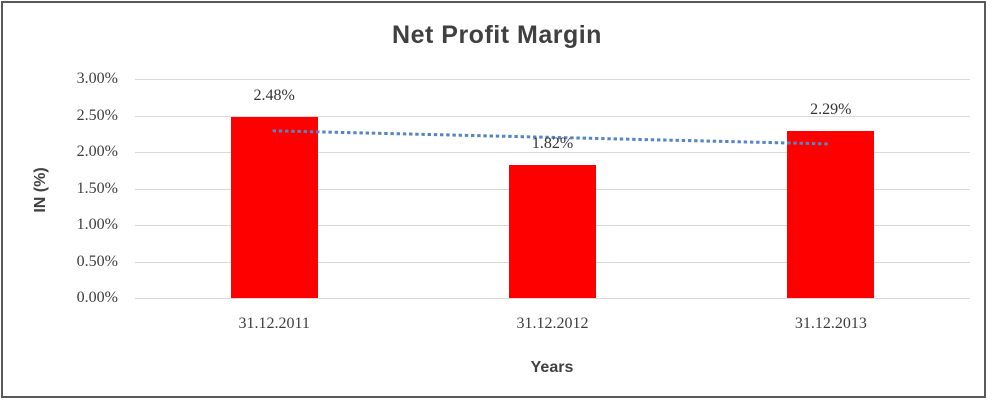 Image resolution: width=994 pixels, height=407 pixels. I want to click on x-tick-label-1: 31.12.2011, so click(274, 323).